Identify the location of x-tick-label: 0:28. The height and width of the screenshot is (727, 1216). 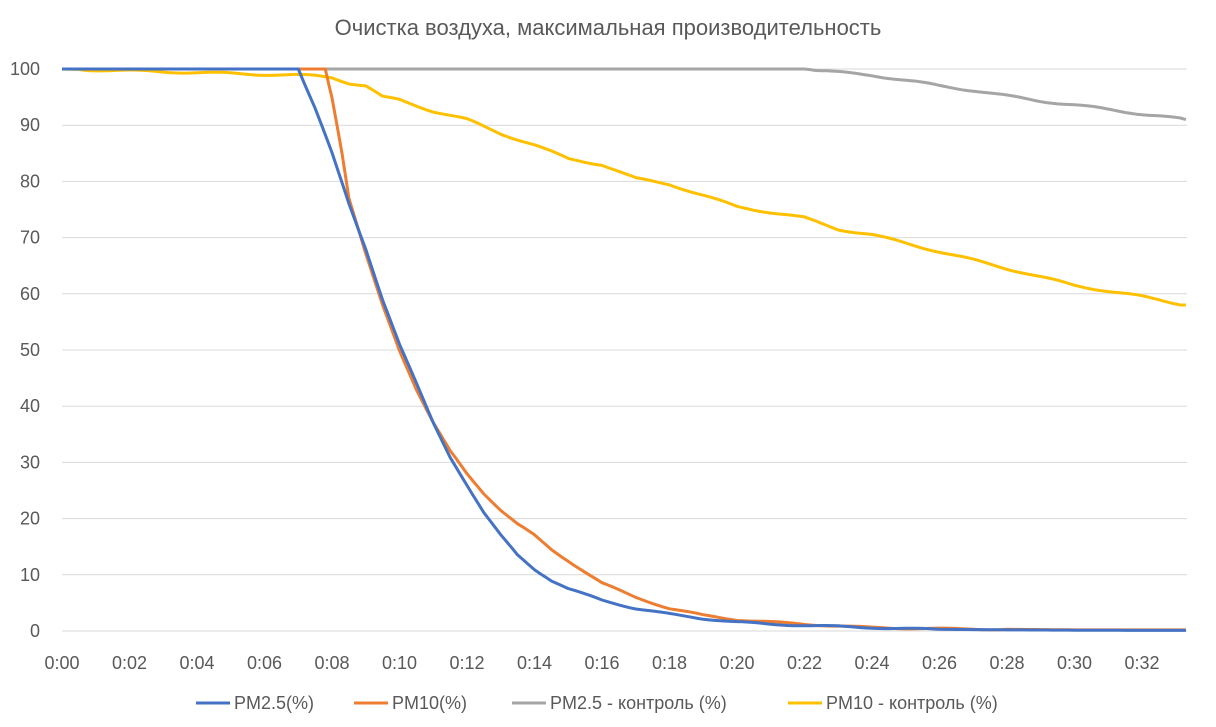
(1006, 663).